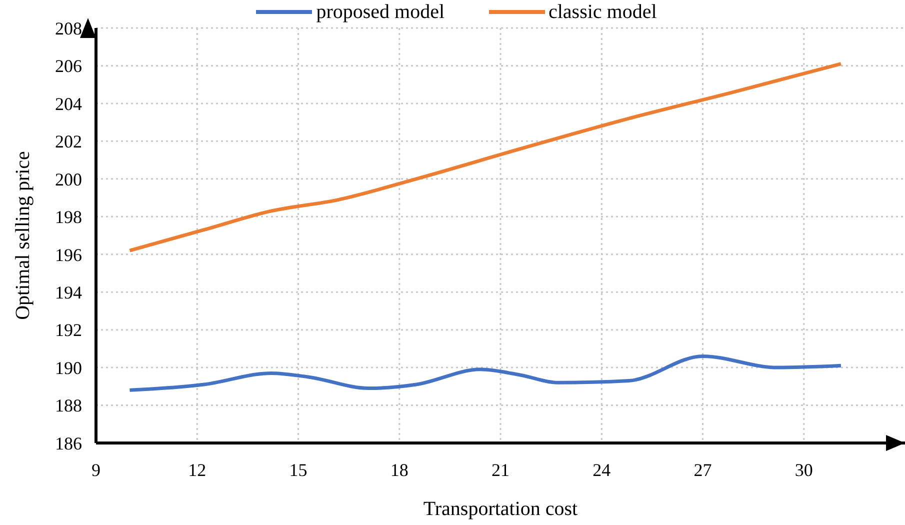  I want to click on x-tick-label: 27, so click(703, 470).